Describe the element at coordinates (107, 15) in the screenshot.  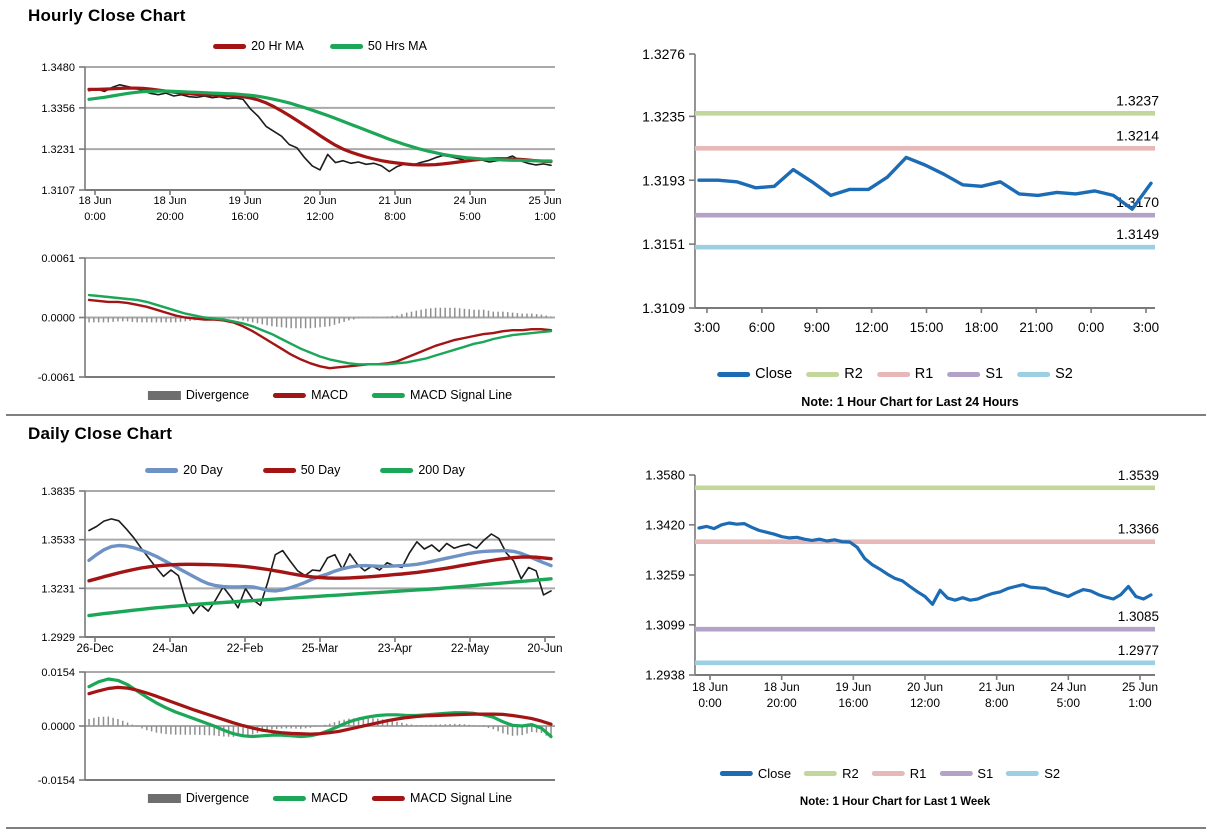
I see `hourly-section-title: Hourly Close Chart` at that location.